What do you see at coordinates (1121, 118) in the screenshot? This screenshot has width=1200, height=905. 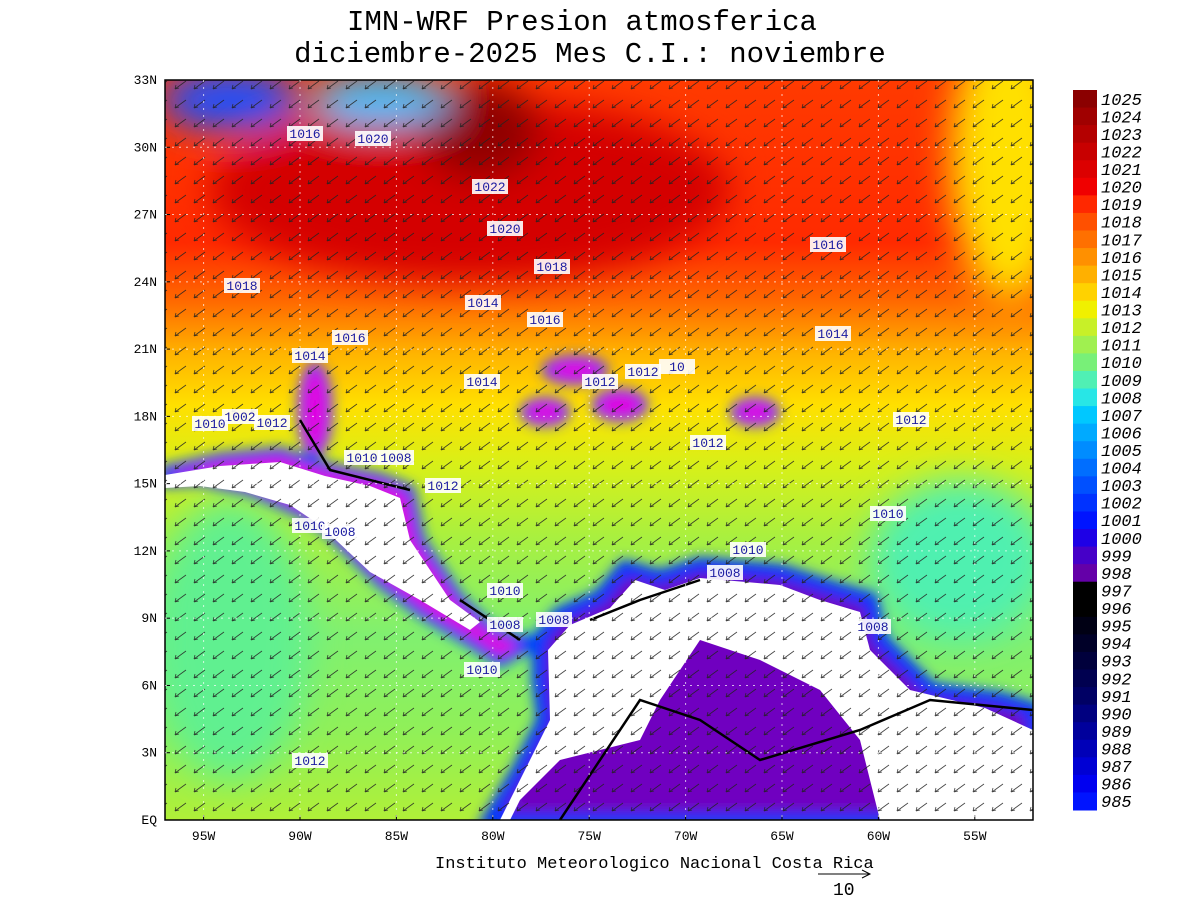 I see `colorbar-label: 1024` at bounding box center [1121, 118].